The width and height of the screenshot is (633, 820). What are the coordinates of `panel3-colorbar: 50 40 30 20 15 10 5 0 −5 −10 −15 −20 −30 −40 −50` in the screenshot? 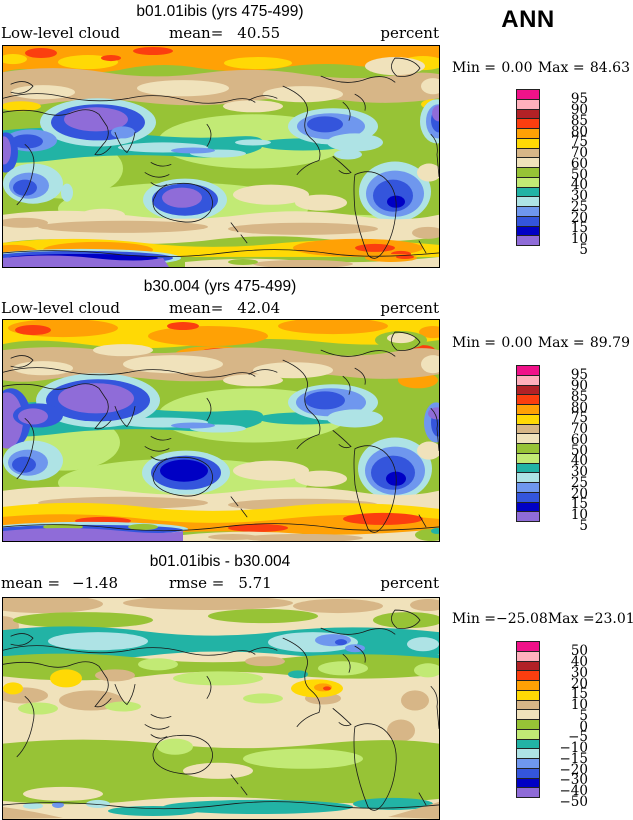 It's located at (556, 725).